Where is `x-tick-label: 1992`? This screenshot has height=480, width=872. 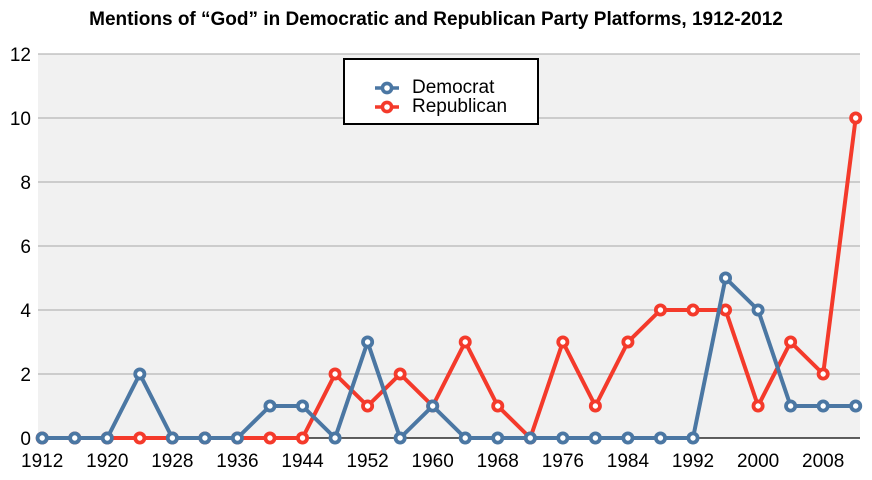 x-tick-label: 1992 is located at coordinates (693, 461).